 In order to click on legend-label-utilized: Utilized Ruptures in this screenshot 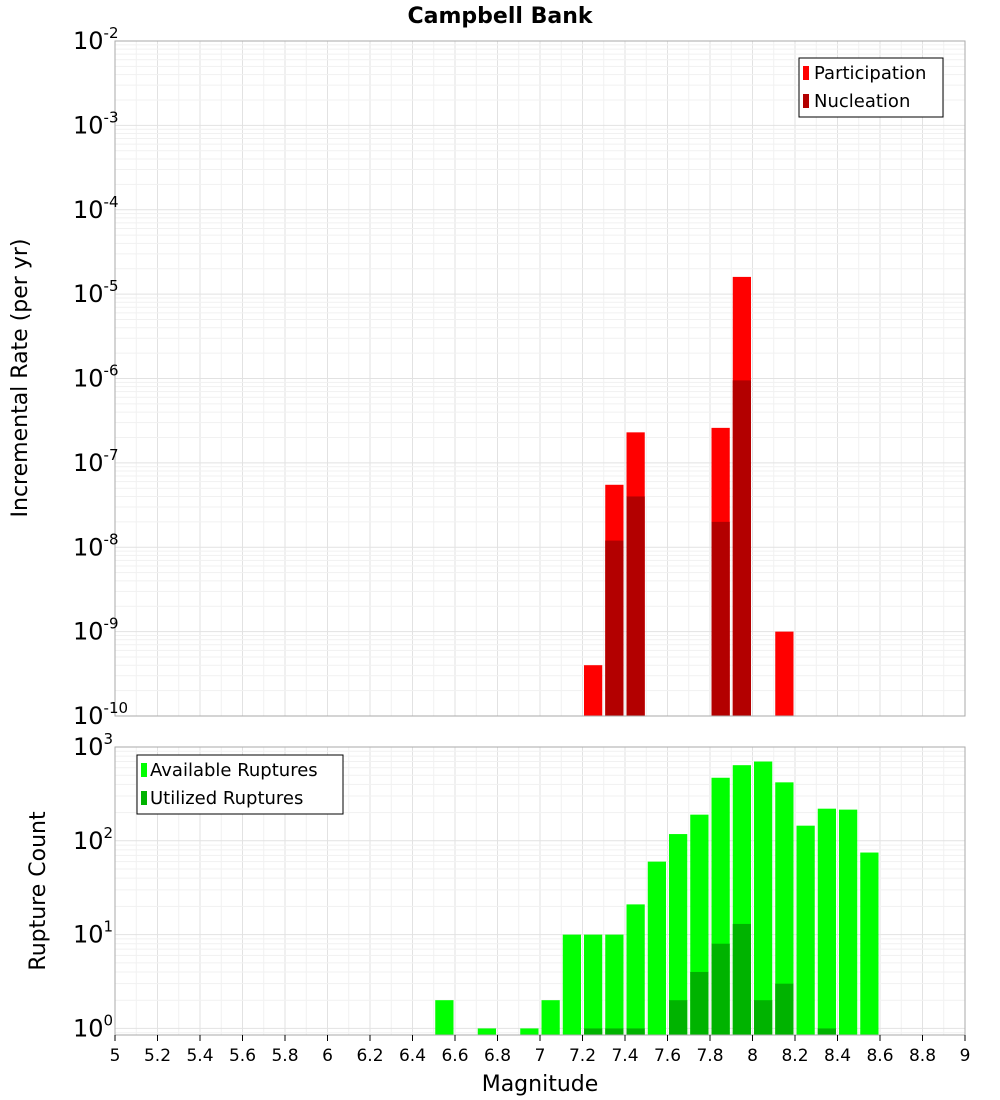, I will do `click(226, 798)`.